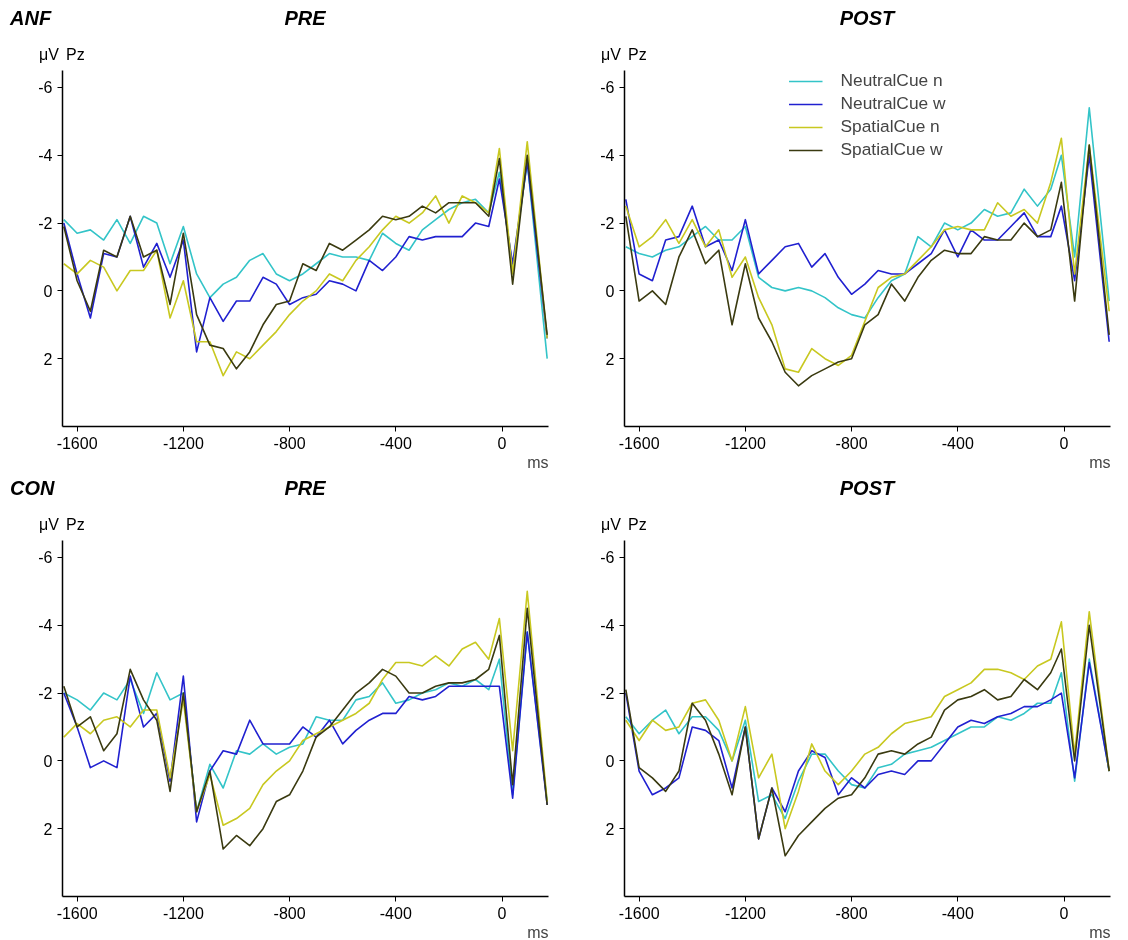  I want to click on legend-label: SpatialCue w, so click(891, 149).